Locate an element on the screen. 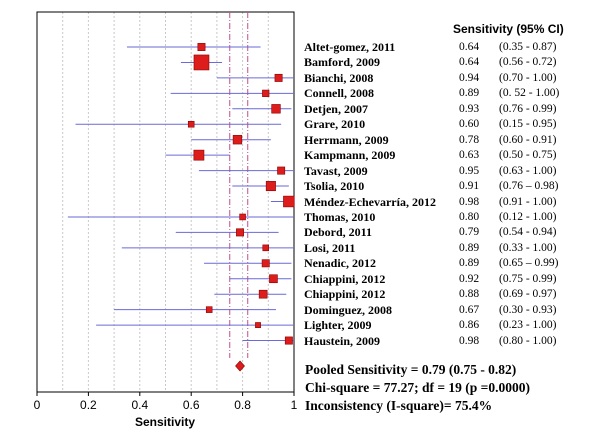 This screenshot has height=444, width=600. study-ci: (0.69 - 0.97) is located at coordinates (528, 294).